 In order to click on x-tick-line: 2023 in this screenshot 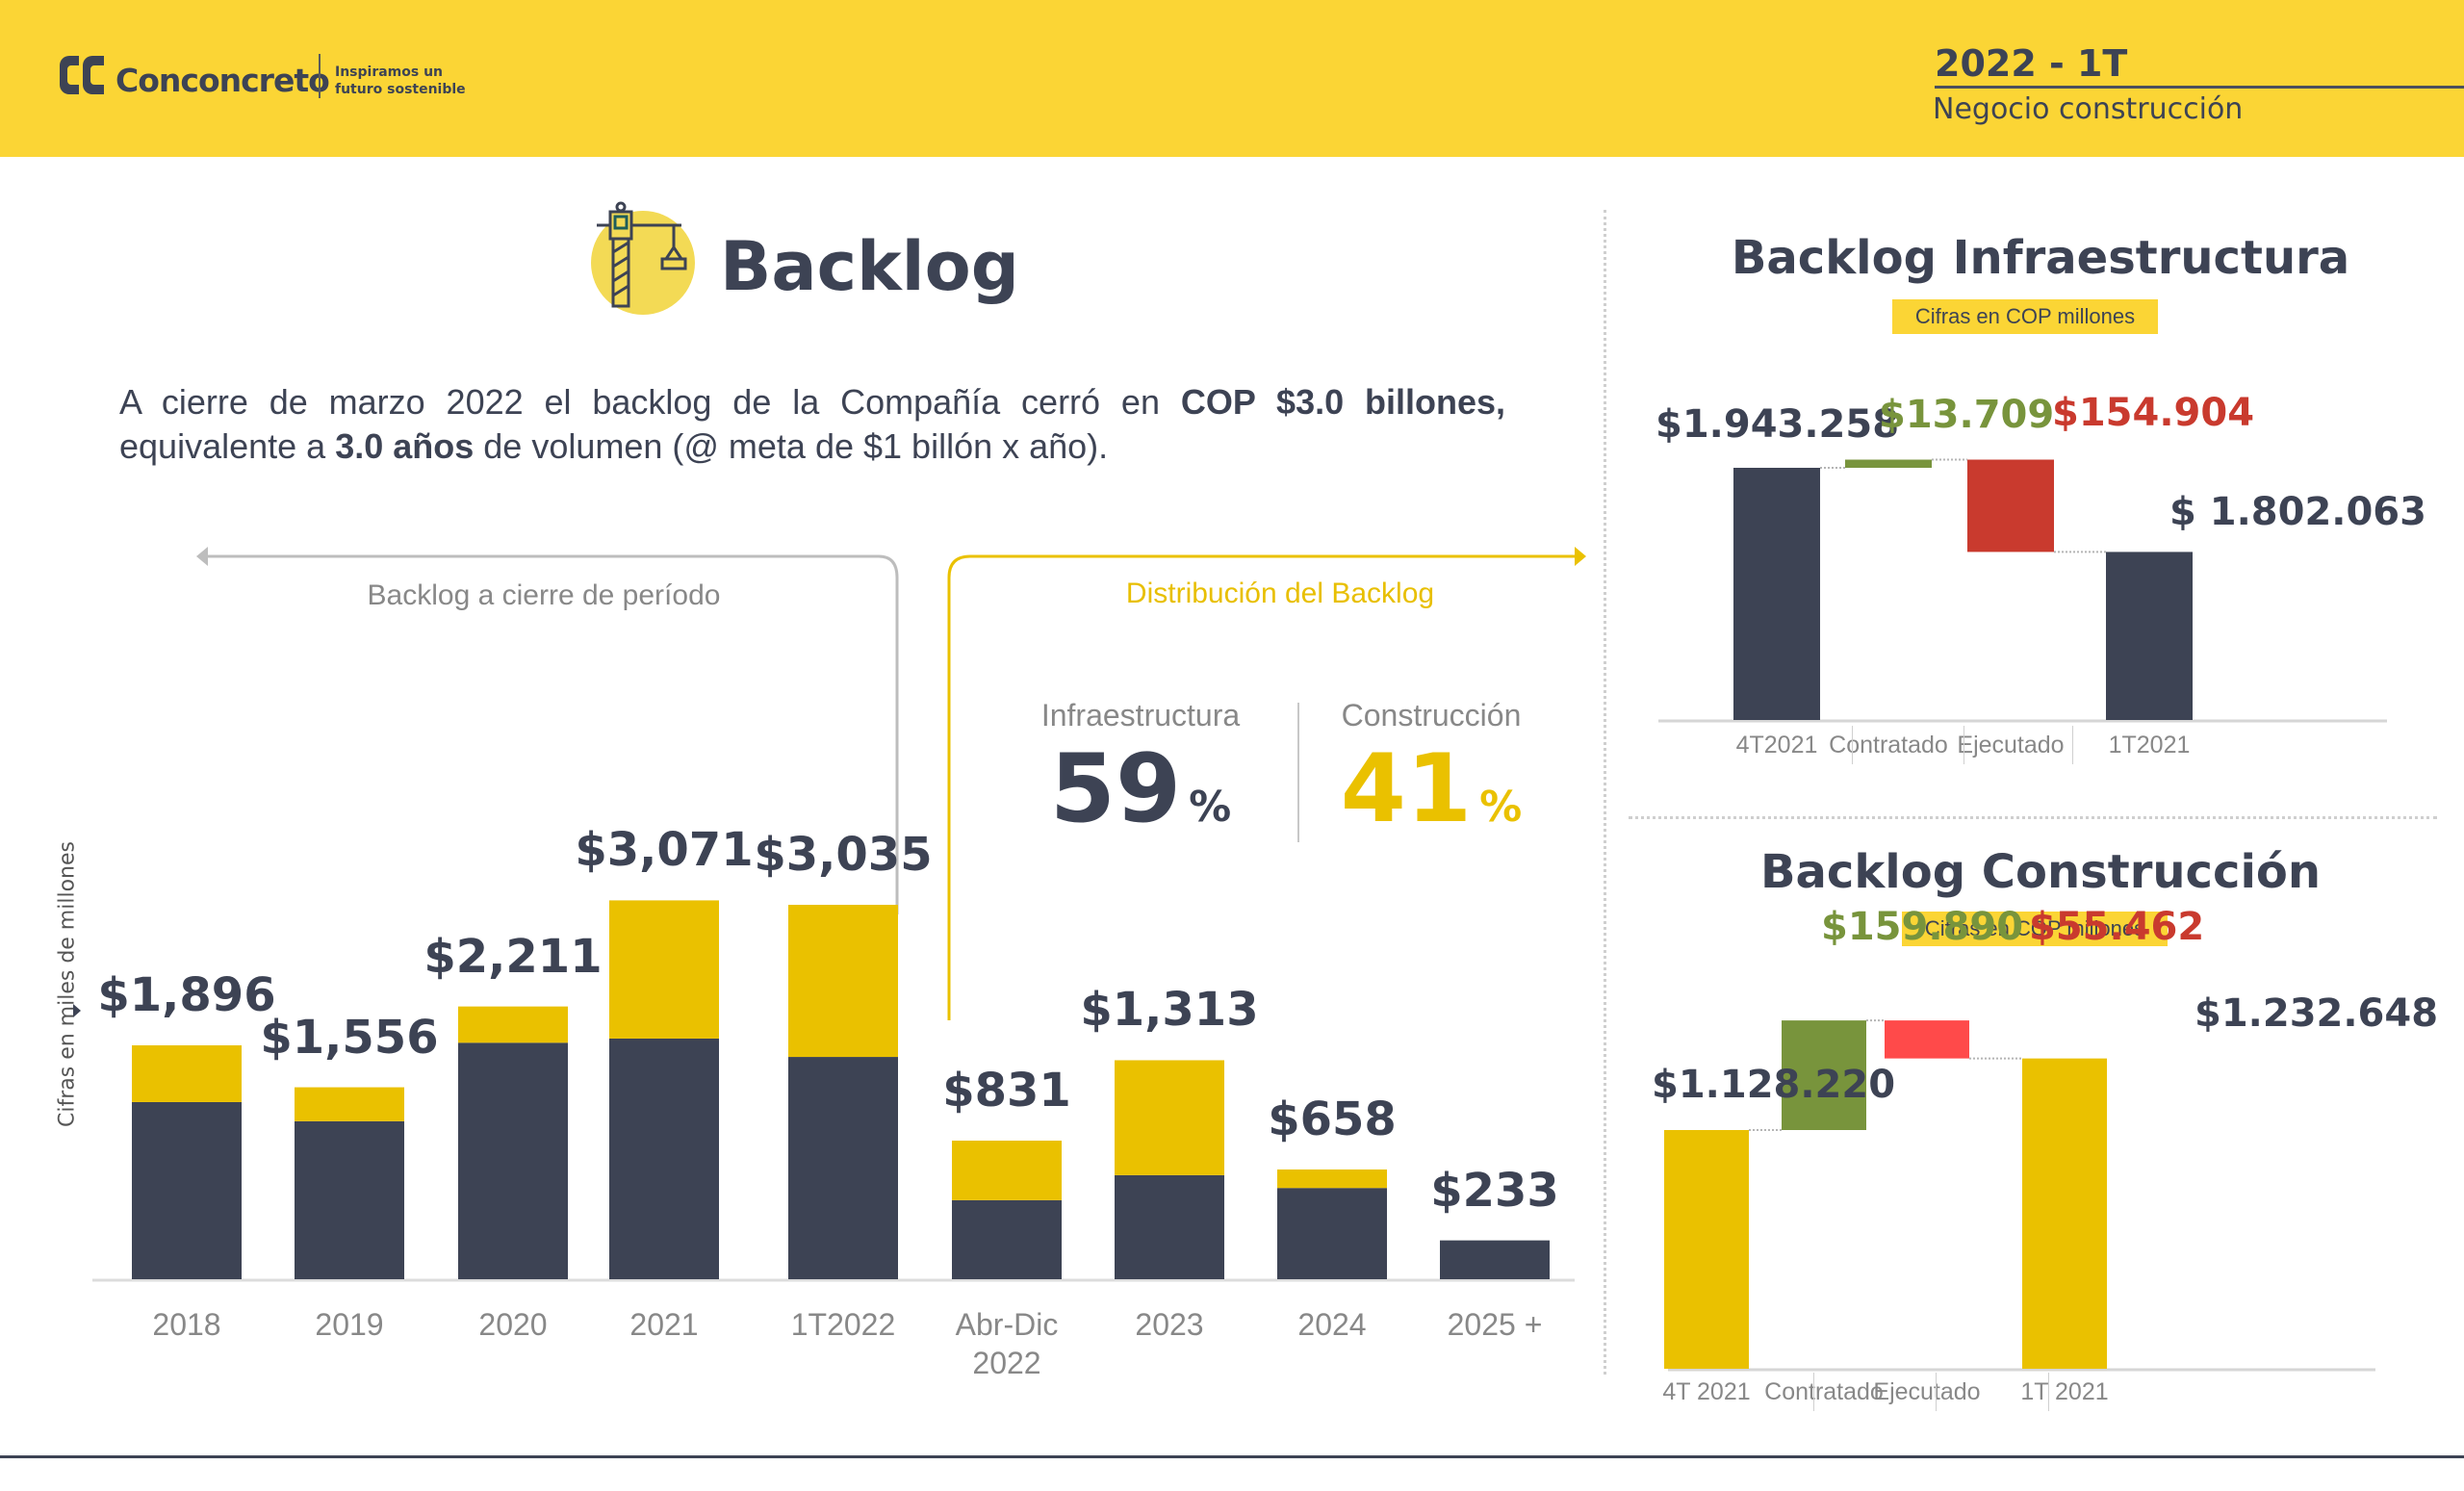, I will do `click(1169, 1324)`.